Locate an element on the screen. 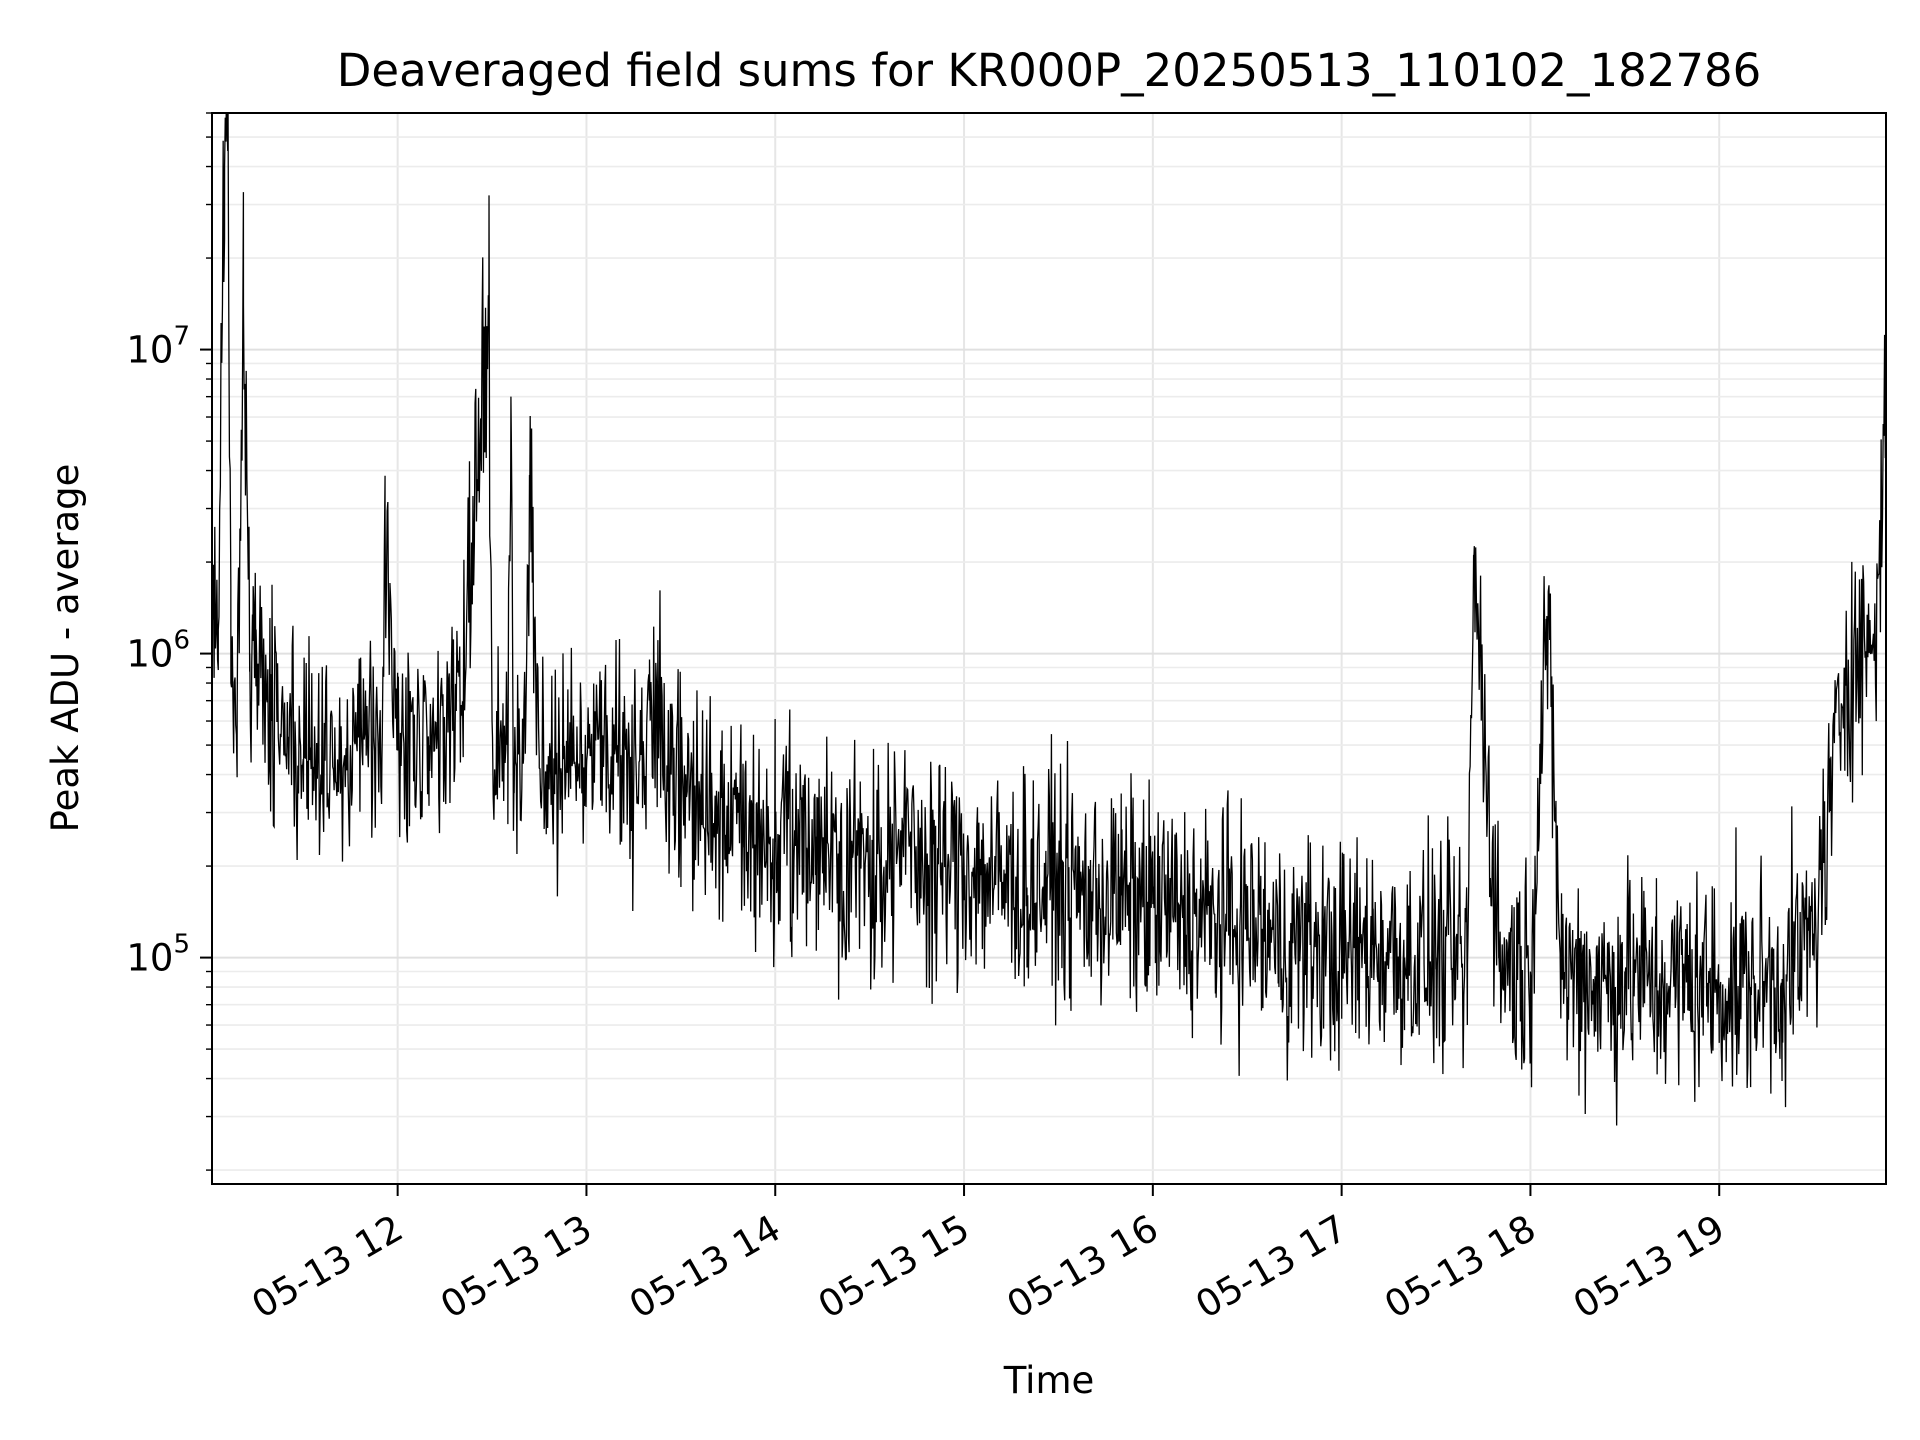 The height and width of the screenshot is (1440, 1920). y-tick-label: 10⁶ is located at coordinates (158, 651).